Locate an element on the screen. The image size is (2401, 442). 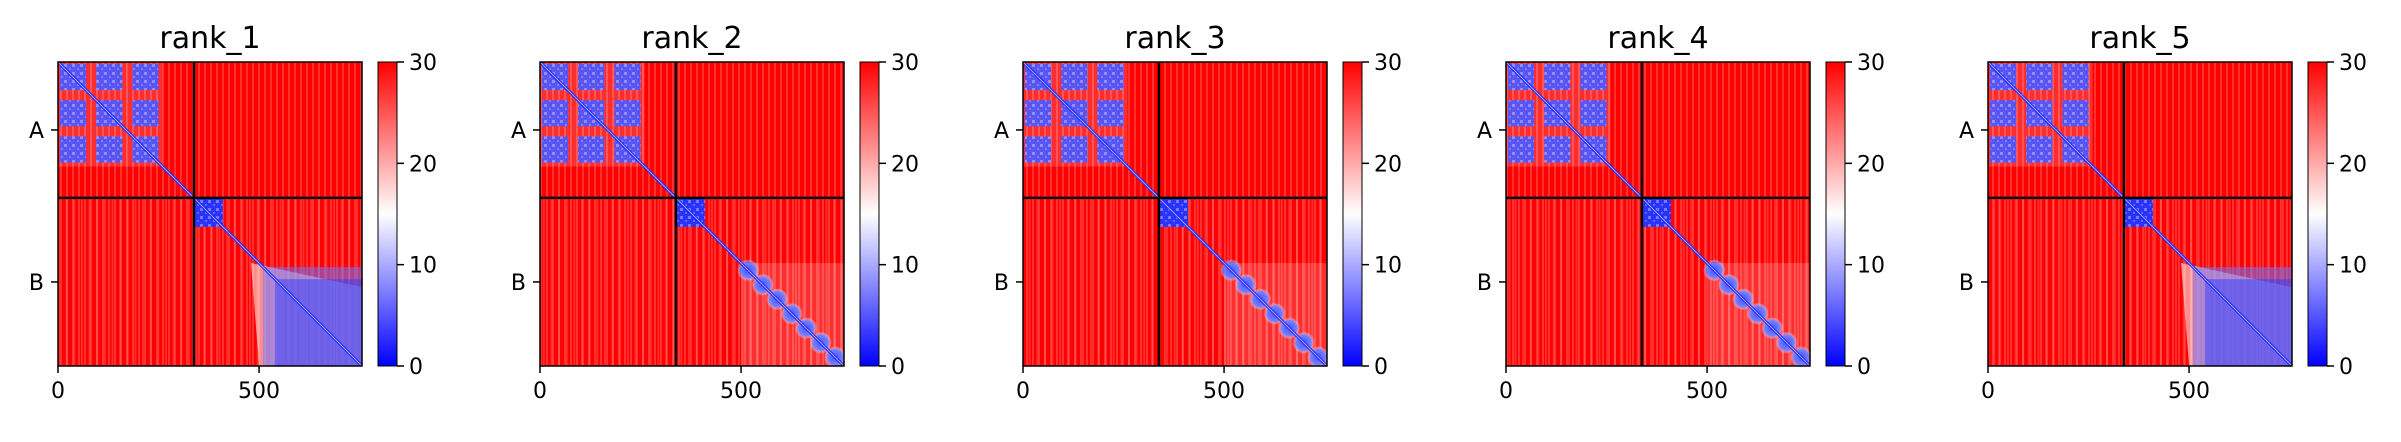
panel-2: rank_2 0 500 A B 0 10 20 30 is located at coordinates (715, 212).